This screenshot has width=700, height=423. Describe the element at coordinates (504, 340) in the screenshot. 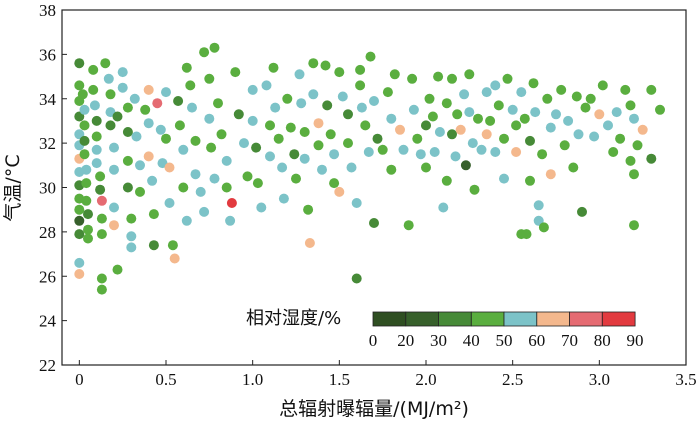

I see `legend-label: 50` at that location.